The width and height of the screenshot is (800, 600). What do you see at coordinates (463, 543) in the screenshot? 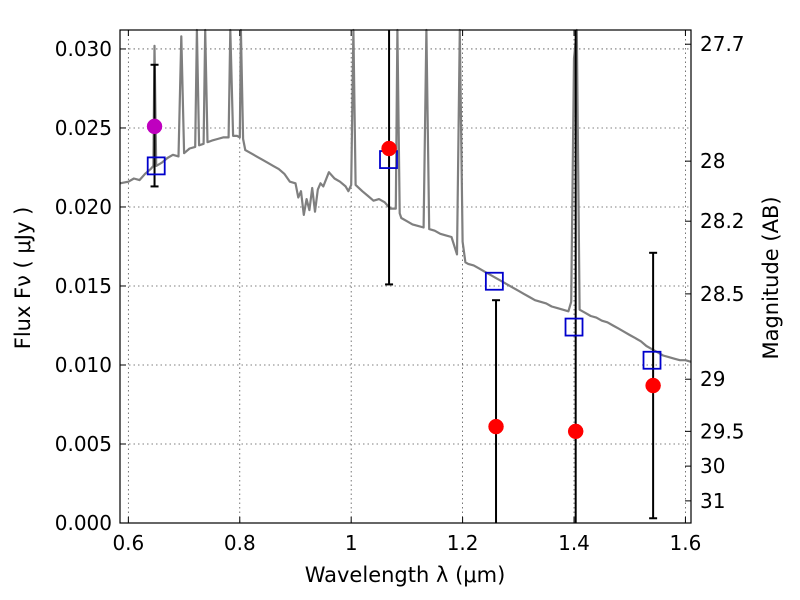
I see `x-tick-label: 1.2` at bounding box center [463, 543].